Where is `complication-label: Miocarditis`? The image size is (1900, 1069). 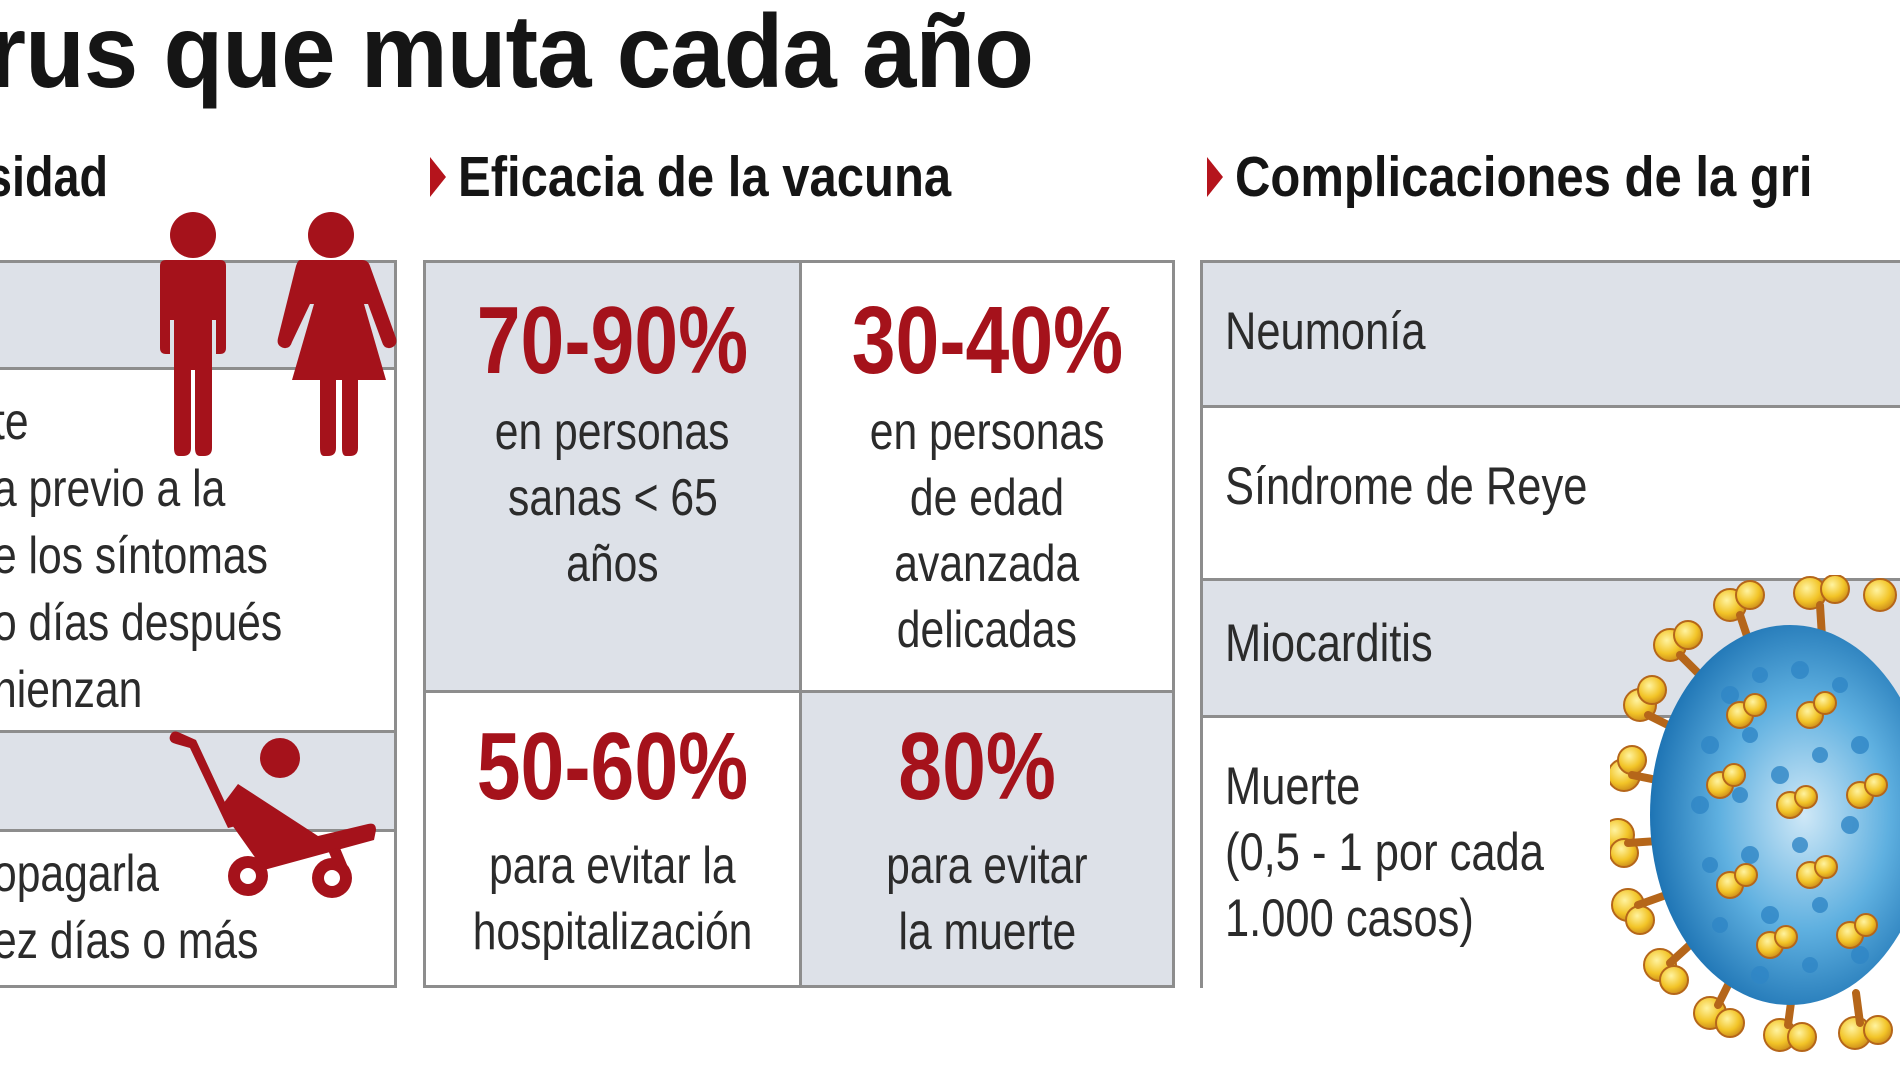 complication-label: Miocarditis is located at coordinates (1329, 643).